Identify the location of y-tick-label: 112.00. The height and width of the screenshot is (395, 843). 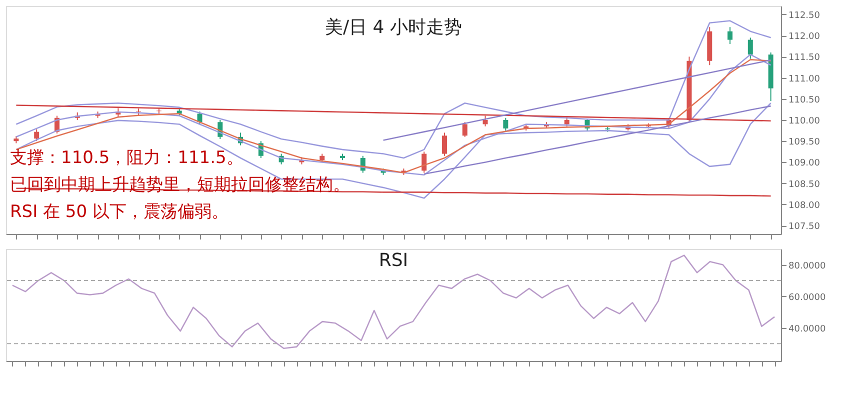
(804, 37).